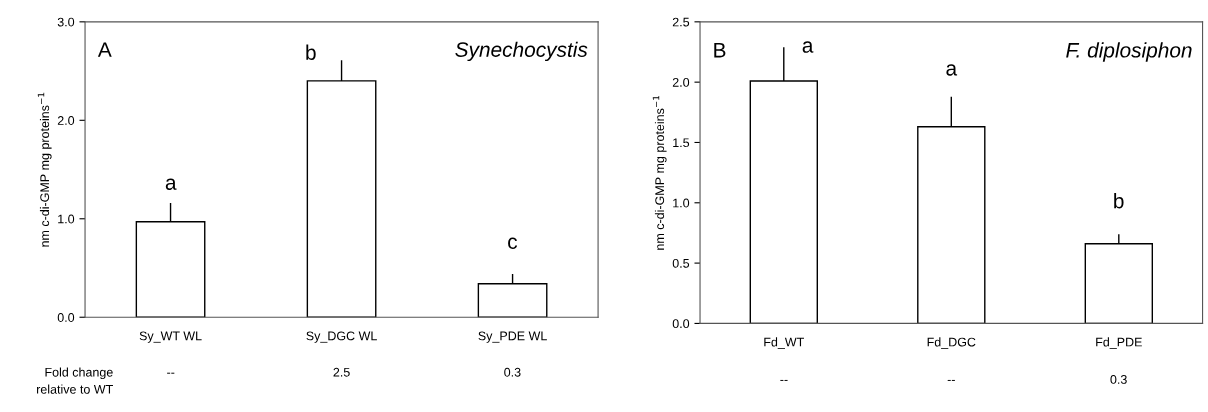  What do you see at coordinates (784, 343) in the screenshot?
I see `x-tick-label: Fd_WT` at bounding box center [784, 343].